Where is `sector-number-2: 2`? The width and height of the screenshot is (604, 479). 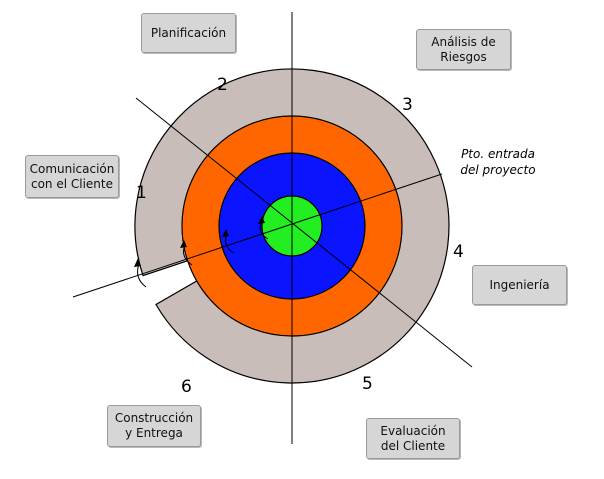 sector-number-2: 2 is located at coordinates (222, 85).